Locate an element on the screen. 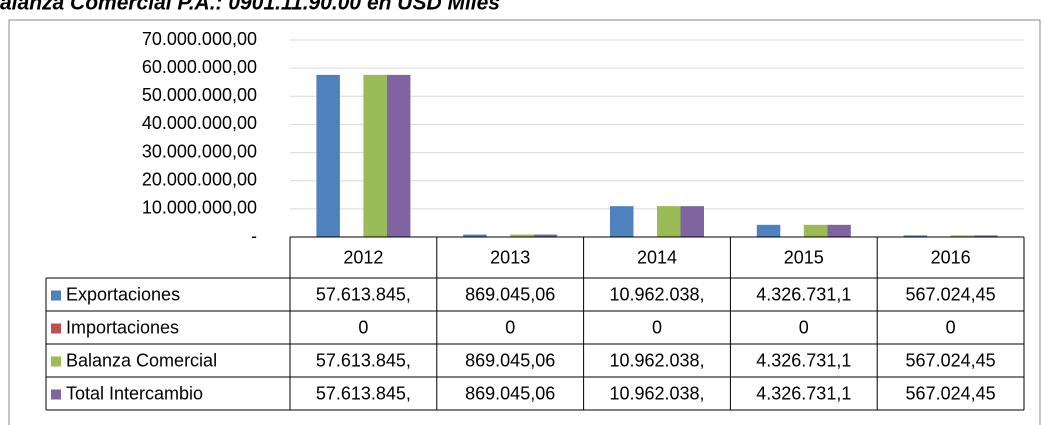 The image size is (1042, 425). y-tick-label: 10.000.000,00 is located at coordinates (199, 208).